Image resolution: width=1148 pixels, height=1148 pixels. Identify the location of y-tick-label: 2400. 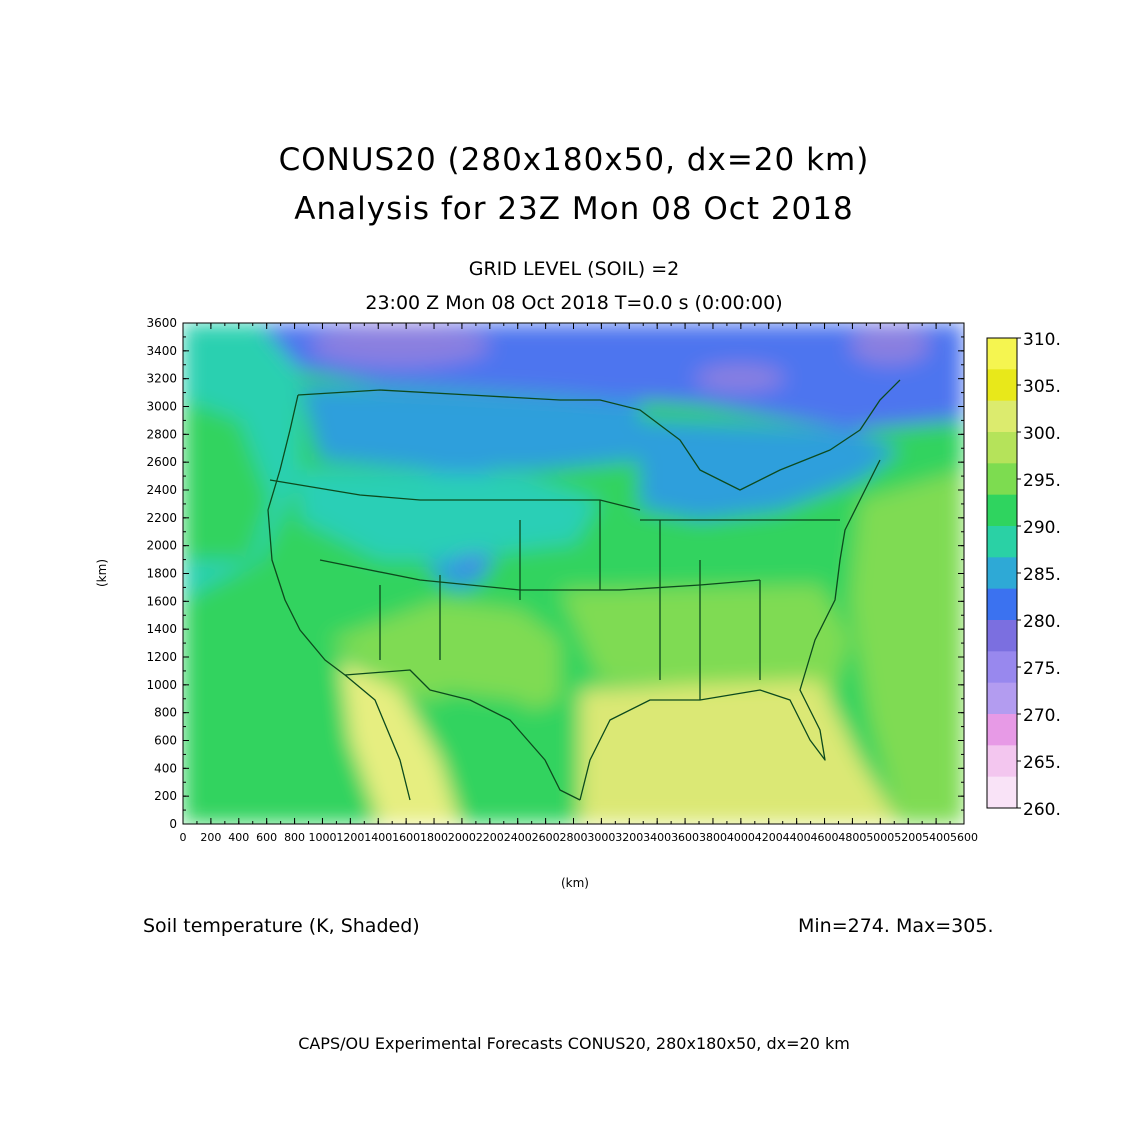
(161, 490).